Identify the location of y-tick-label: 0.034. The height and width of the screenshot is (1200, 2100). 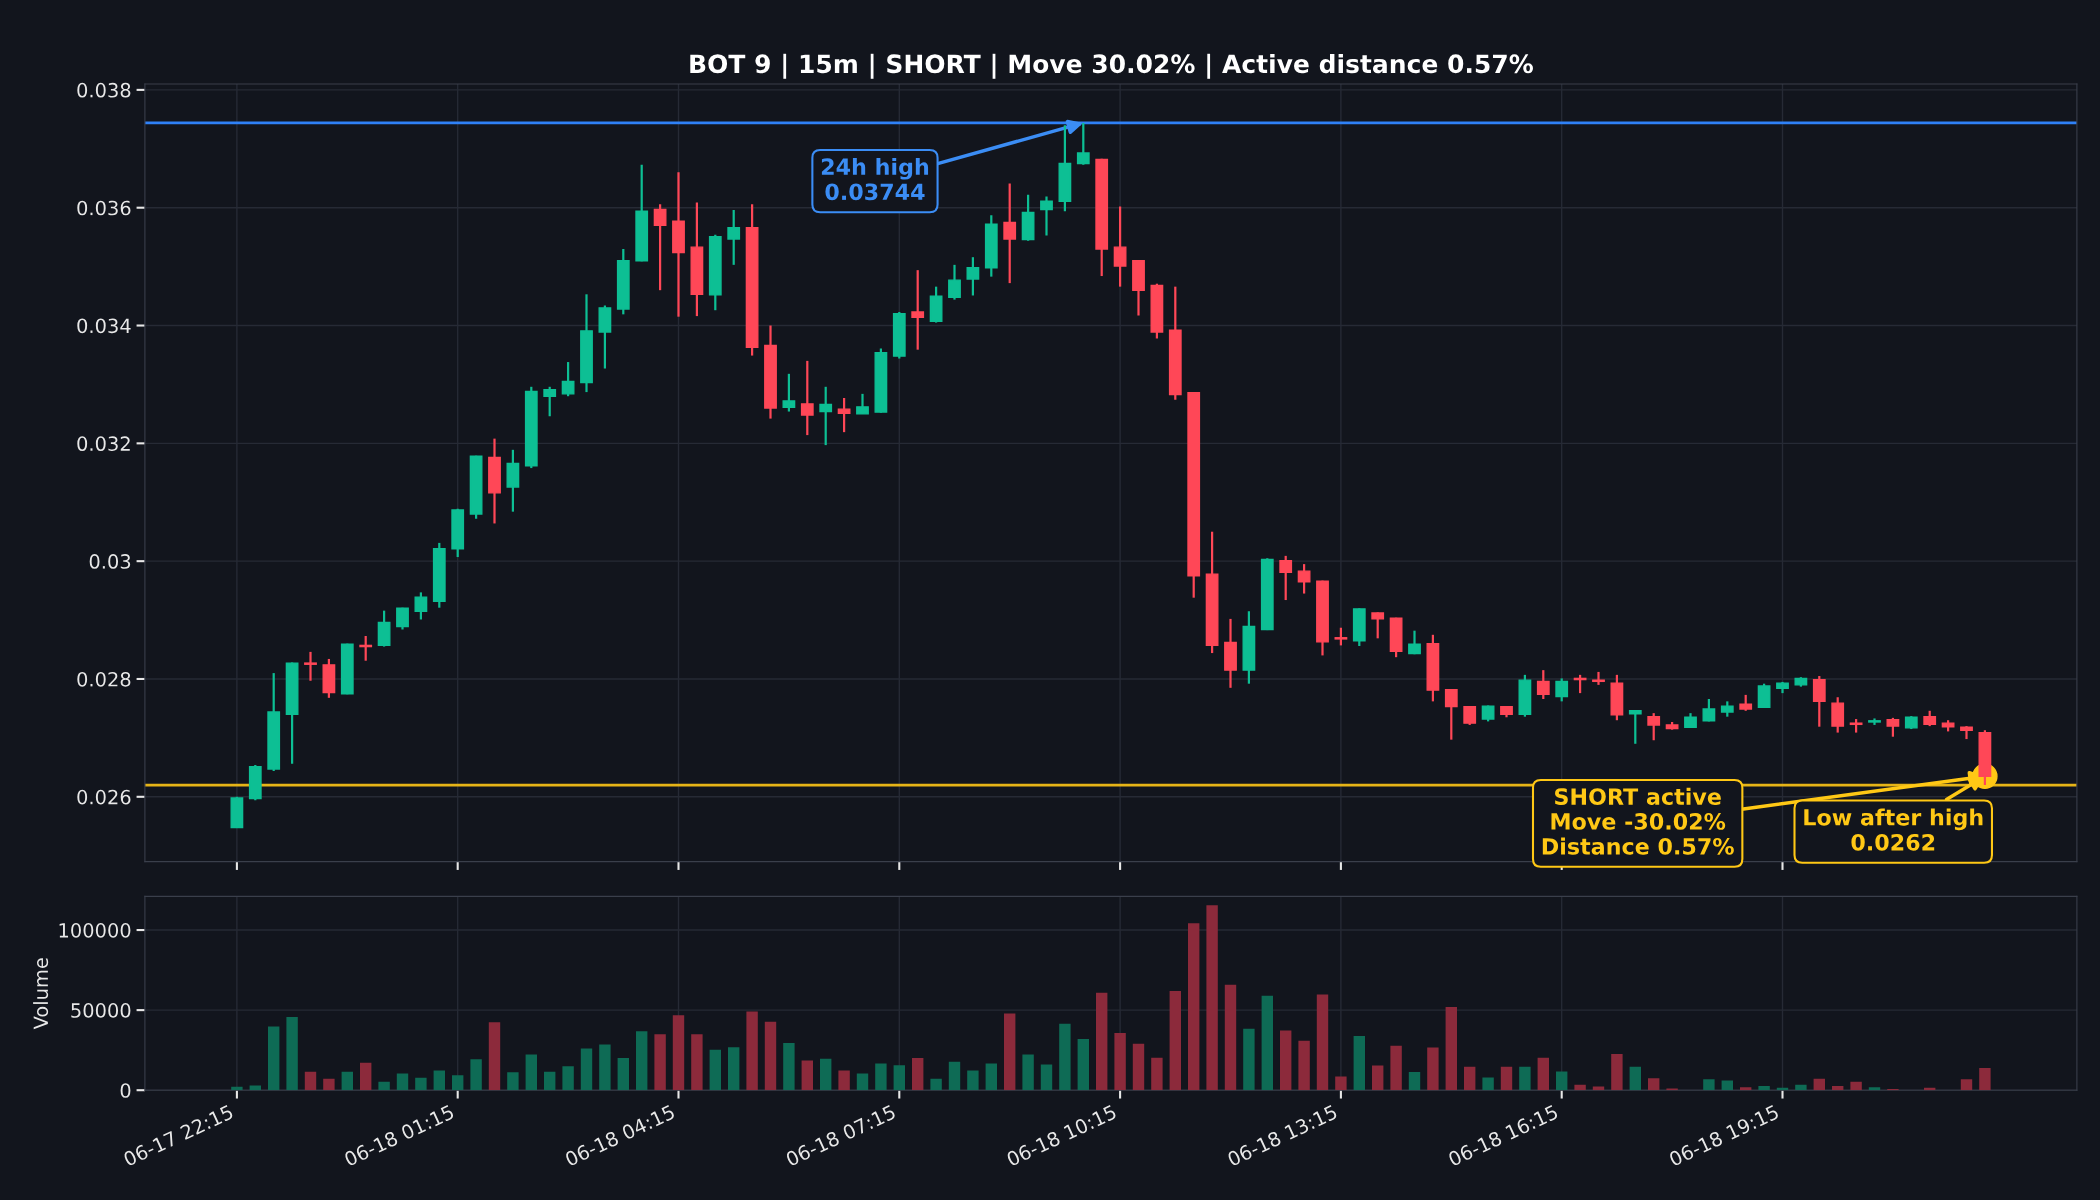
(104, 326).